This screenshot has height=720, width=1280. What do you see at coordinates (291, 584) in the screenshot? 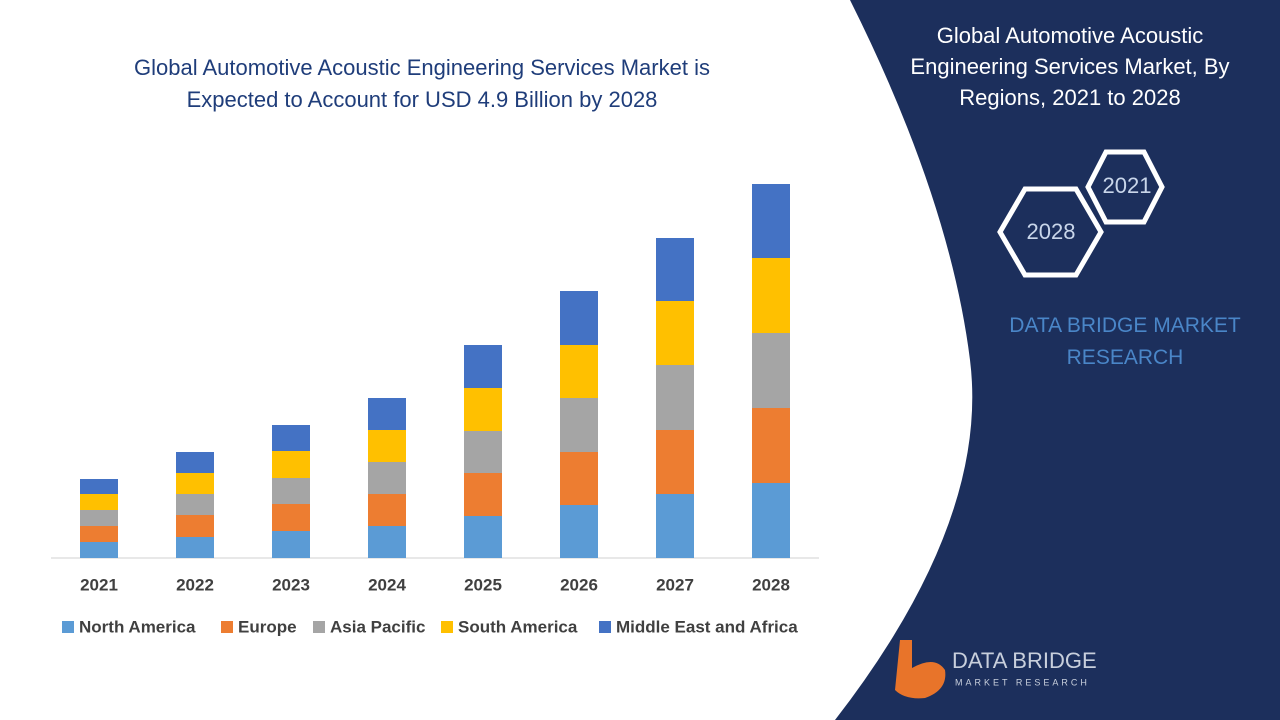
I see `x-tick-label: 2023` at bounding box center [291, 584].